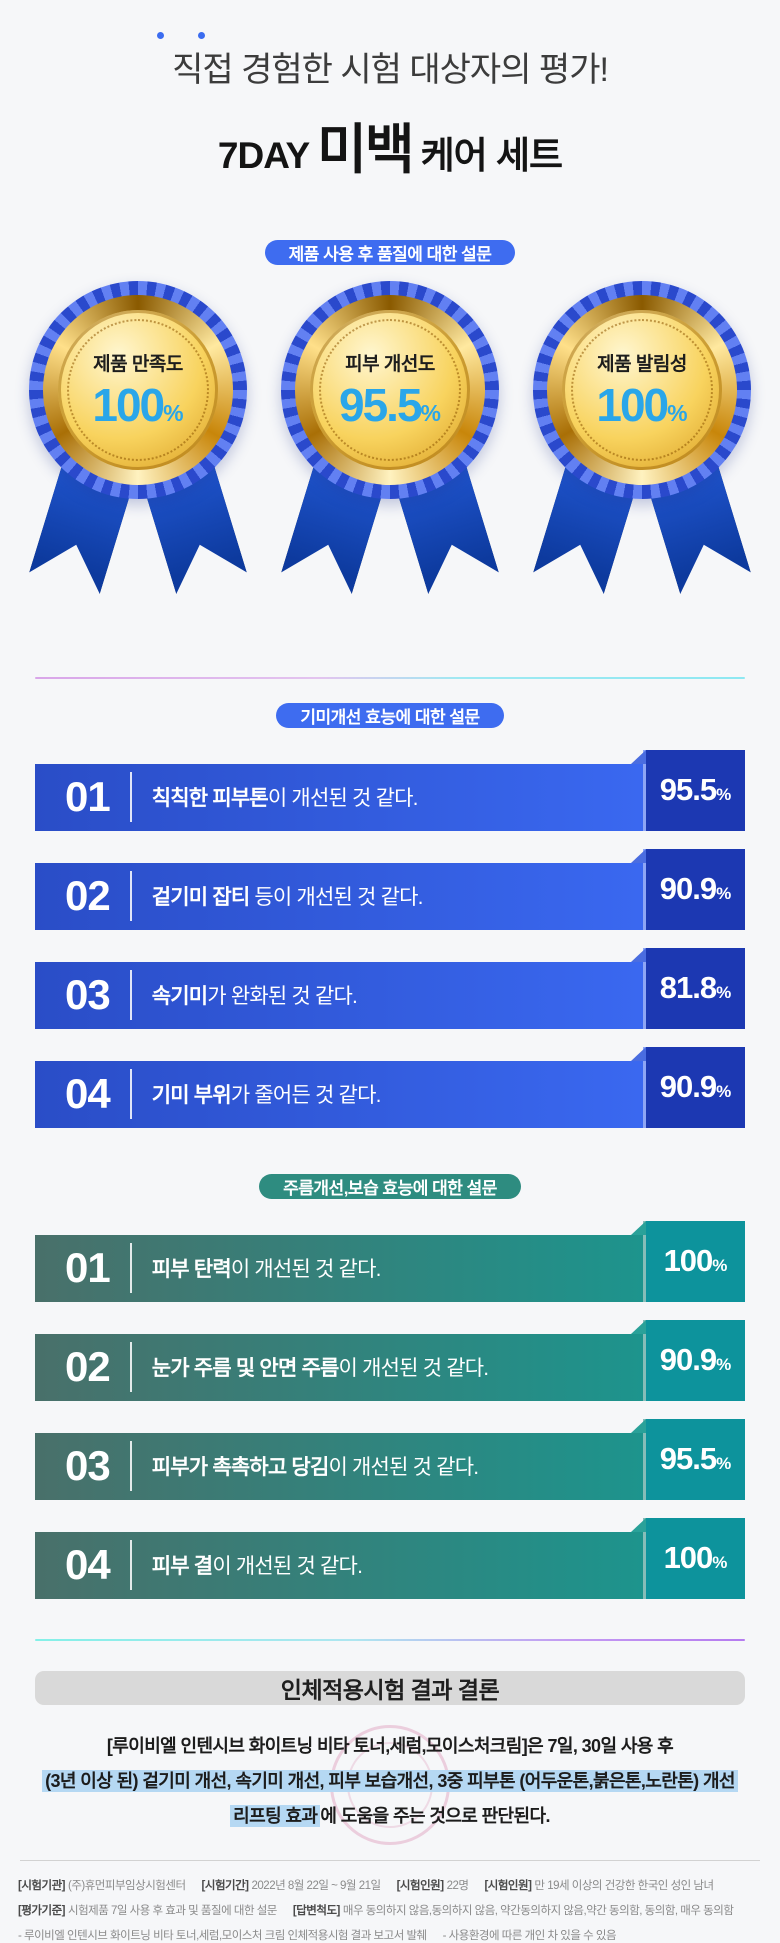  Describe the element at coordinates (390, 1186) in the screenshot. I see `wrinkle-section-pill: 주름개선,보습 효능에 대한 설문` at that location.